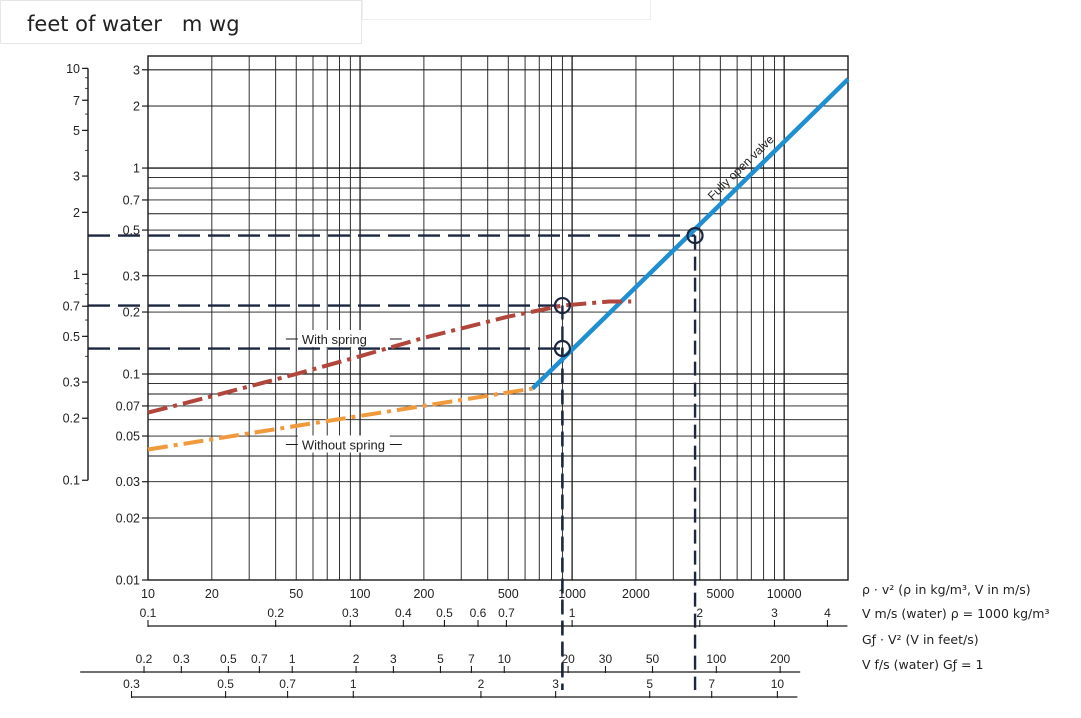  Describe the element at coordinates (555, 684) in the screenshot. I see `x-tick-label-velocity-fs: 3` at that location.